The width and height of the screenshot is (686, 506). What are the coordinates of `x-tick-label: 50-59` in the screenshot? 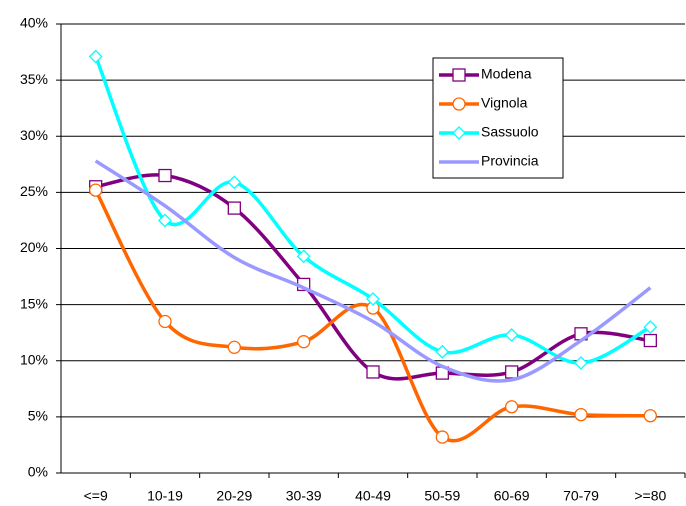 It's located at (442, 496).